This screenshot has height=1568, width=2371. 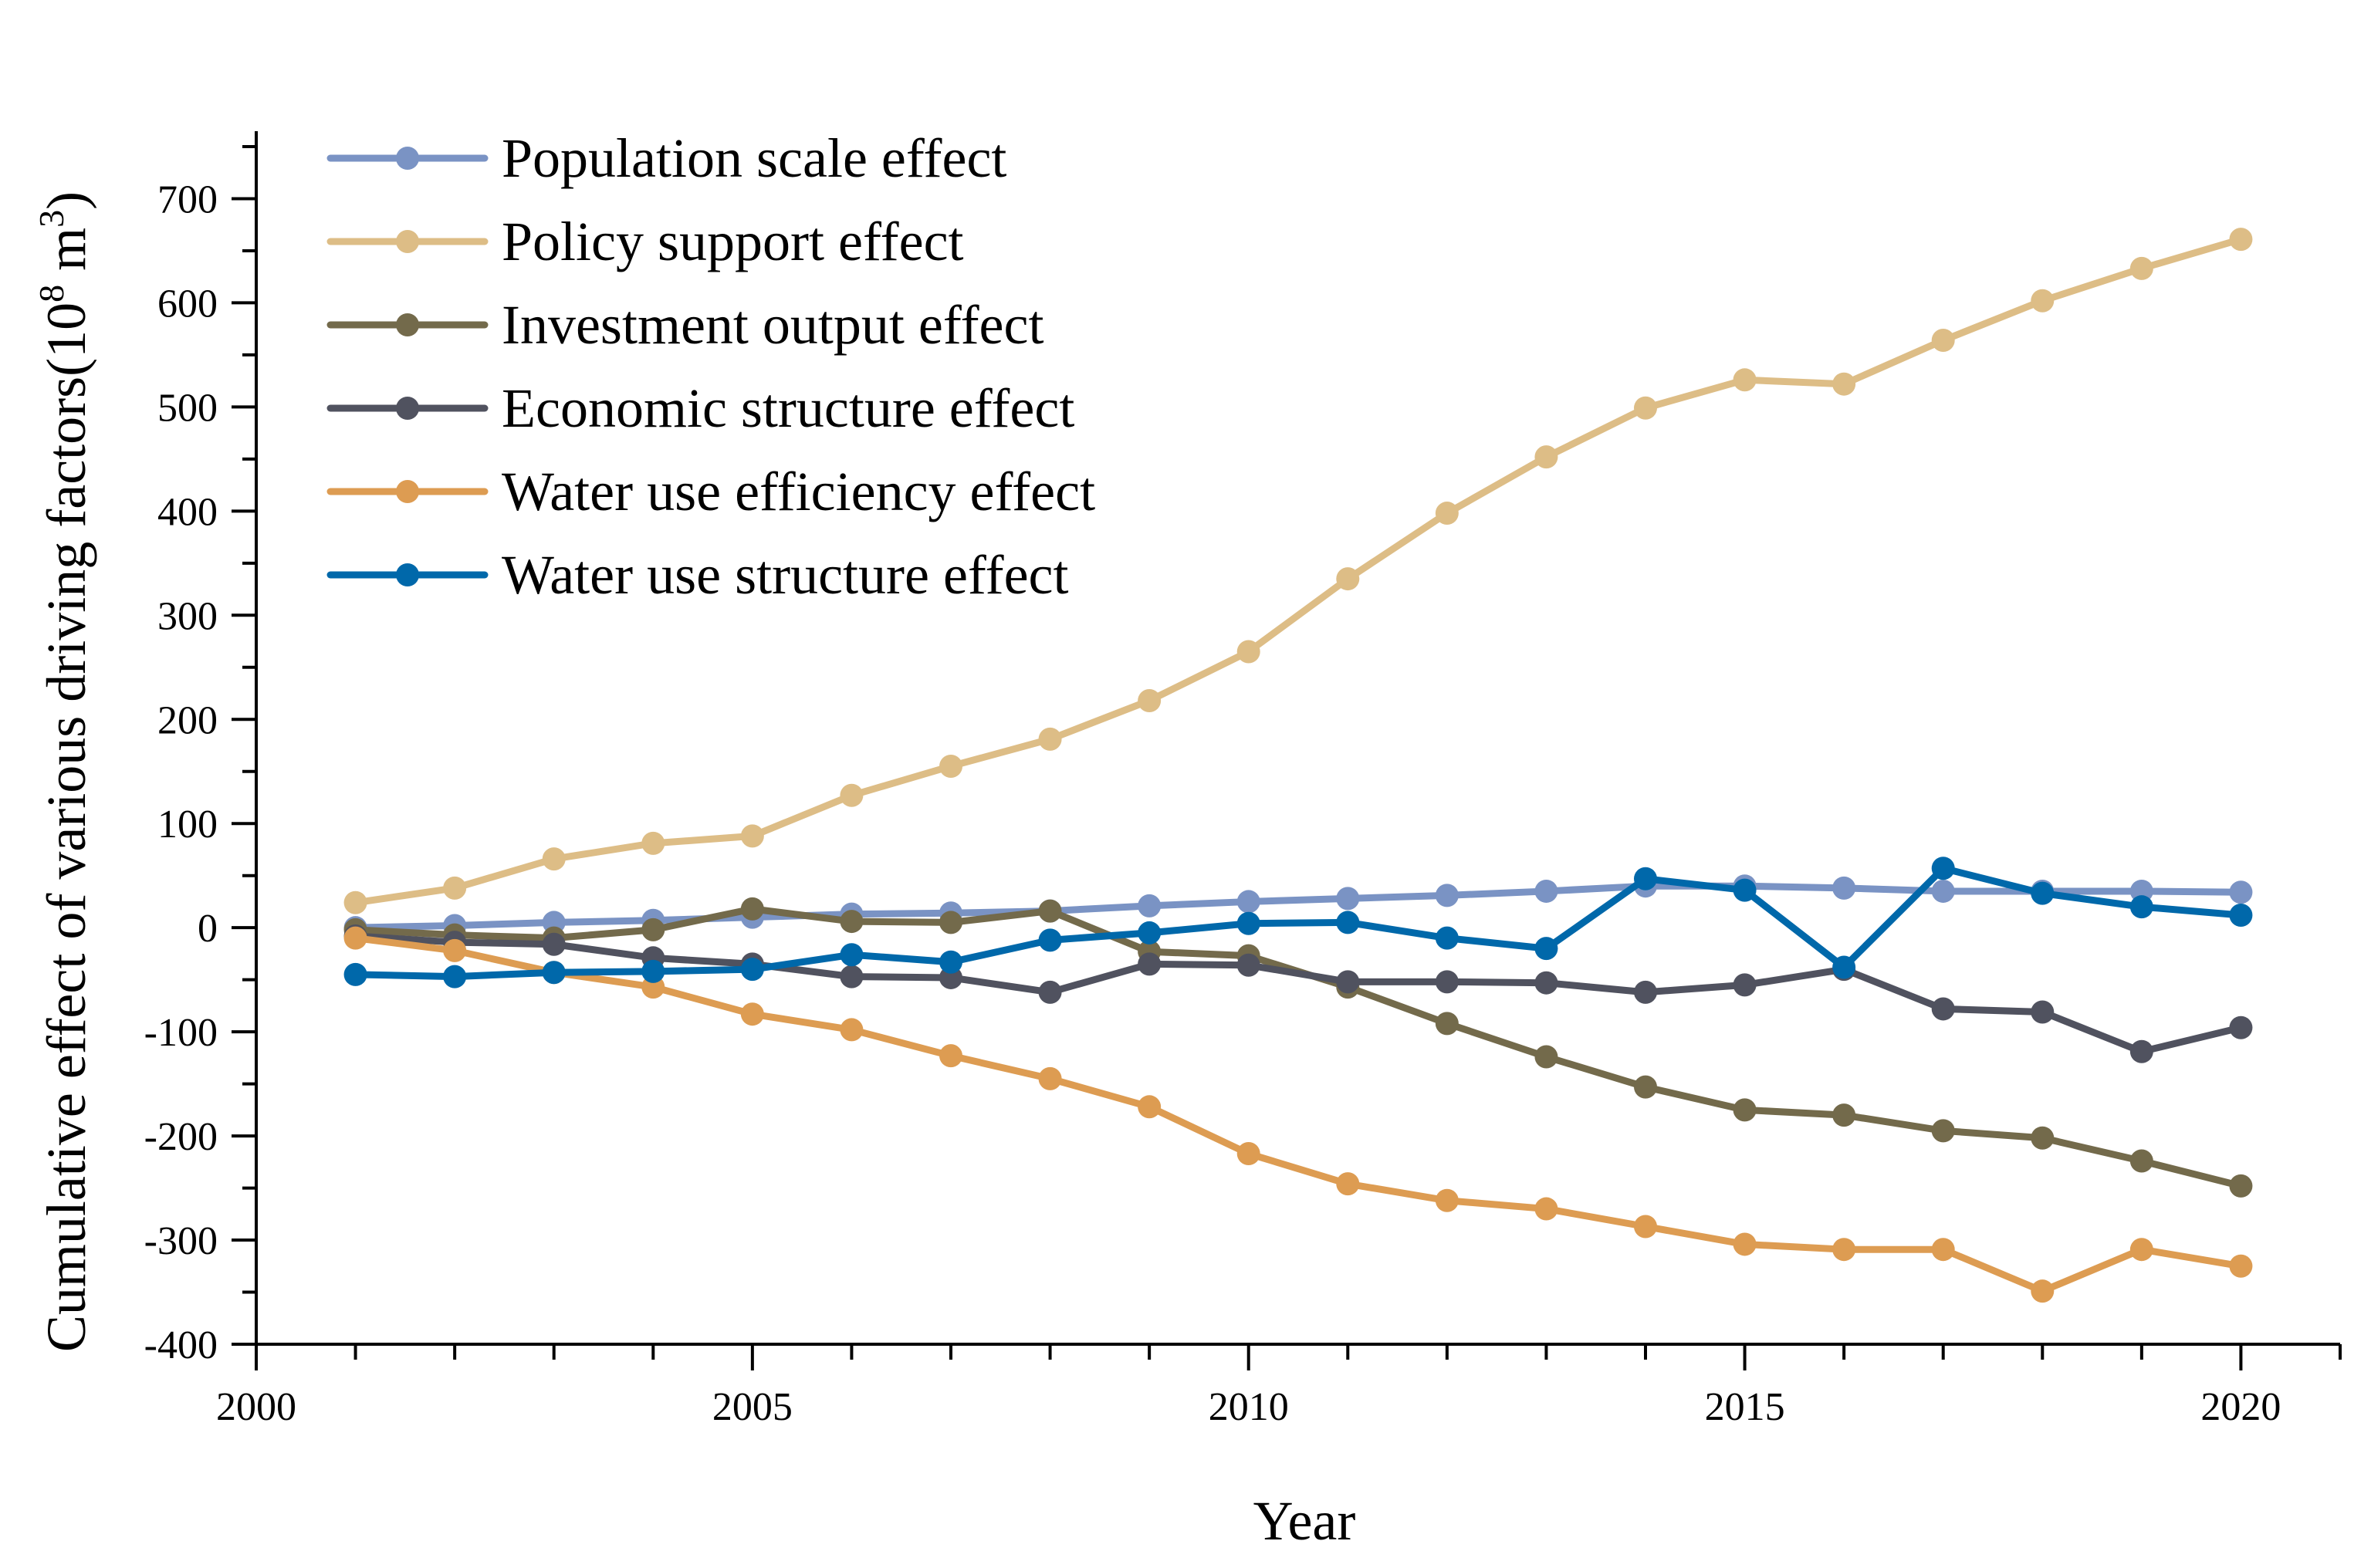 What do you see at coordinates (754, 158) in the screenshot?
I see `legend-label: Population scale effect` at bounding box center [754, 158].